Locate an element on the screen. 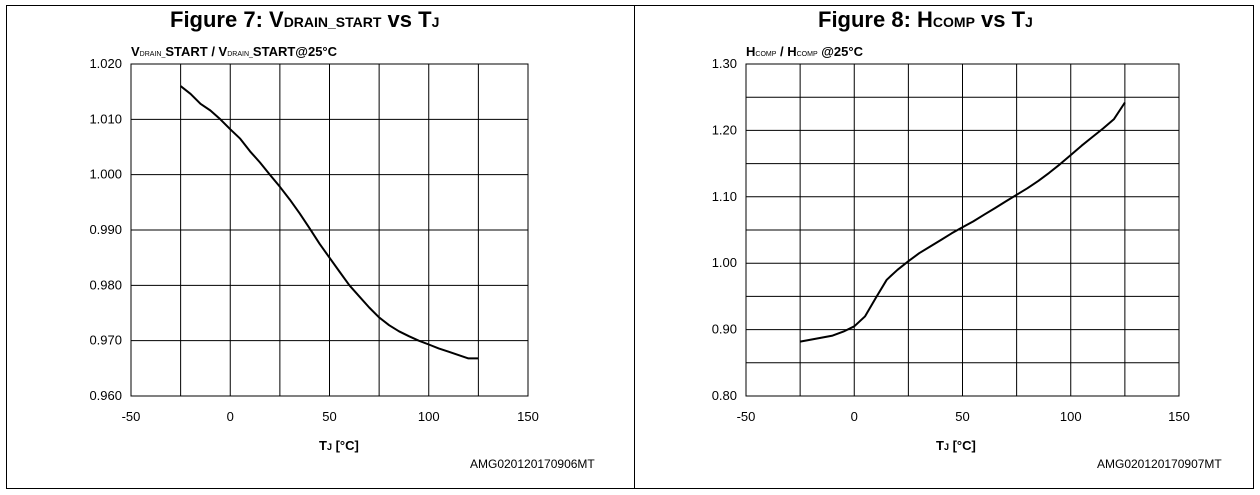 This screenshot has width=1260, height=495. chart1-ytick-label: 1.020 is located at coordinates (105, 63).